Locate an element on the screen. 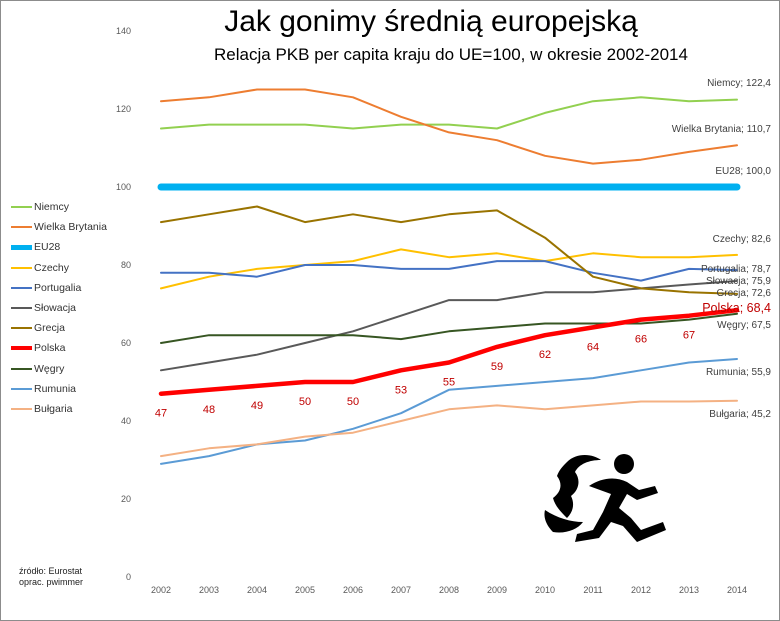 This screenshot has width=780, height=621. y-tick-label: 140 is located at coordinates (123, 31).